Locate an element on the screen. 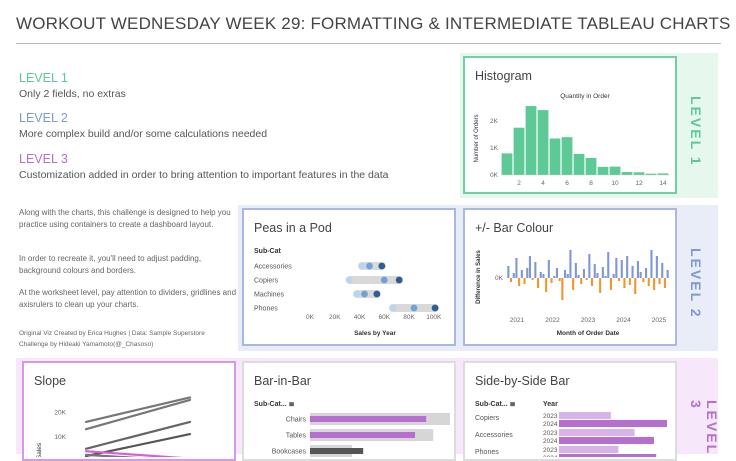 This screenshot has height=461, width=736. slope-y-tick: 20K is located at coordinates (60, 413).